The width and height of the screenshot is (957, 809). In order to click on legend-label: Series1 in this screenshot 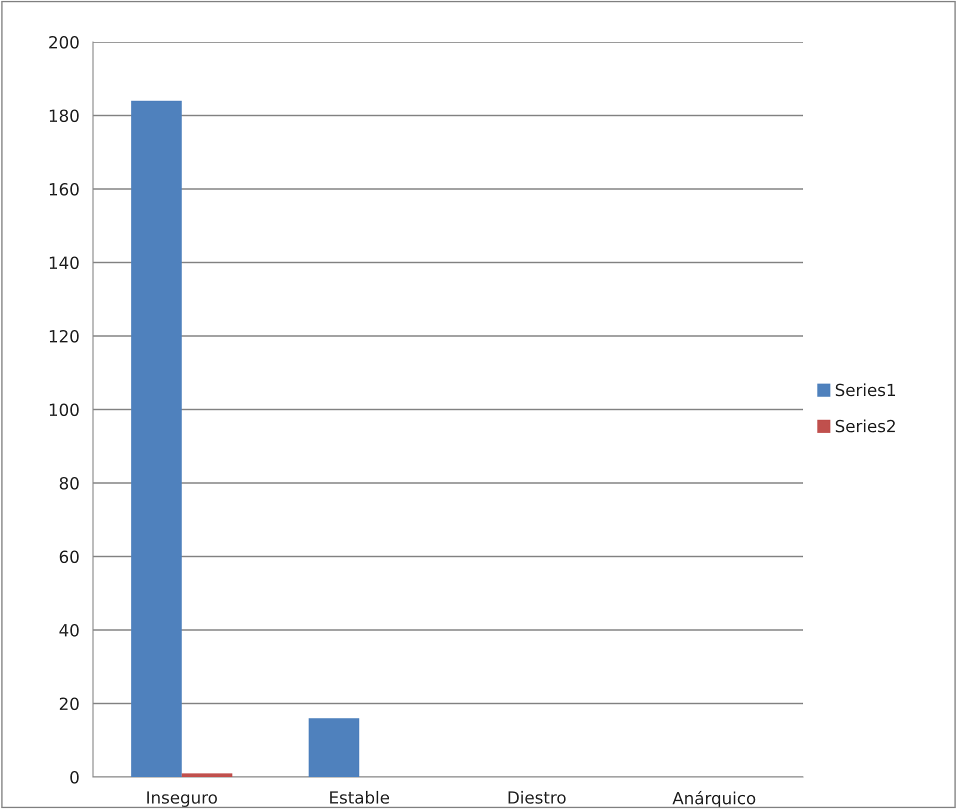, I will do `click(865, 389)`.